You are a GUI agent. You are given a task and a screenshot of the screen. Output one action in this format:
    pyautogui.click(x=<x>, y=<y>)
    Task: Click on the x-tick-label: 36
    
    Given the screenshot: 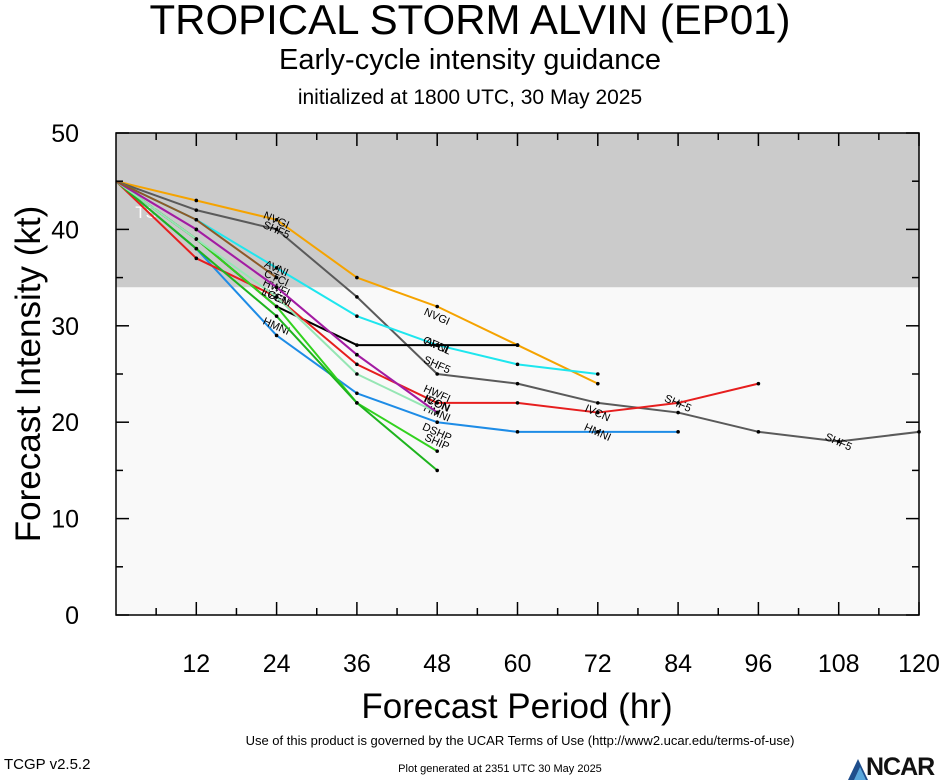 What is the action you would take?
    pyautogui.click(x=357, y=664)
    